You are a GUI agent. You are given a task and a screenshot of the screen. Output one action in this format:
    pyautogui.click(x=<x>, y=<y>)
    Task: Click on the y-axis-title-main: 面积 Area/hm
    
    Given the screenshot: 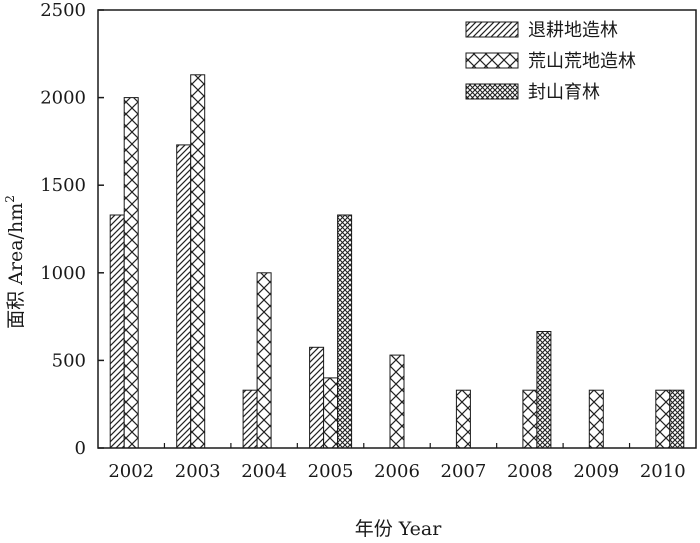 What is the action you would take?
    pyautogui.click(x=16, y=266)
    